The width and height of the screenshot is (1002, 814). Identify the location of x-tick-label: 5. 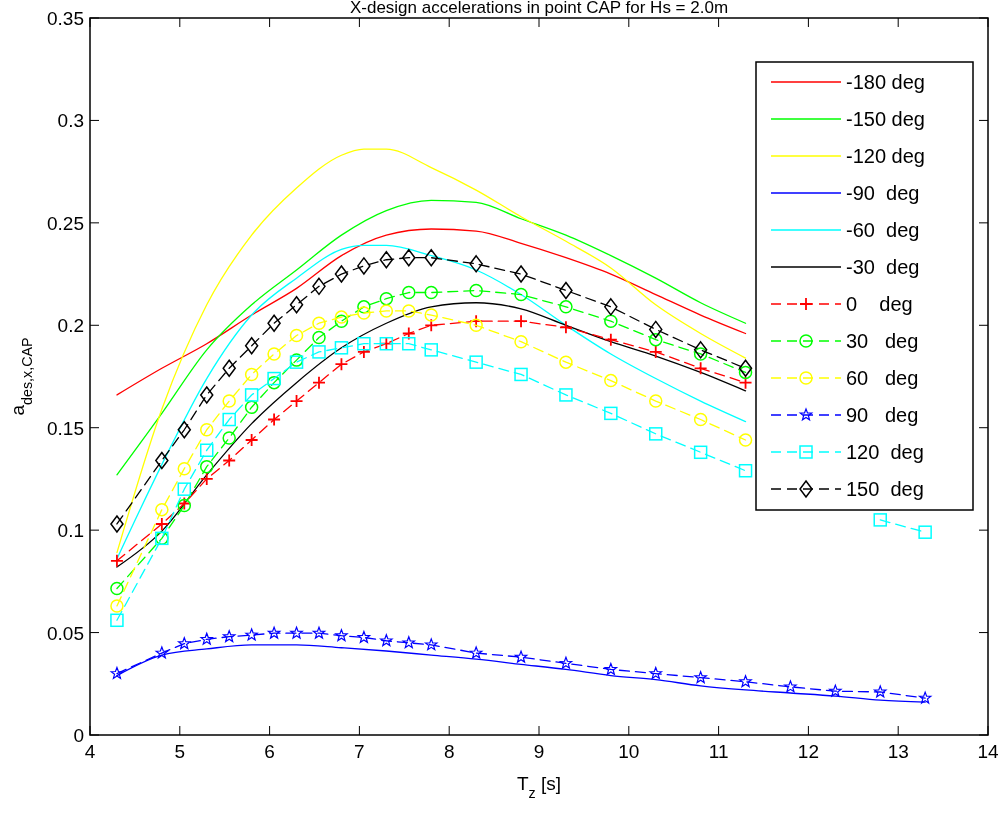
(180, 751).